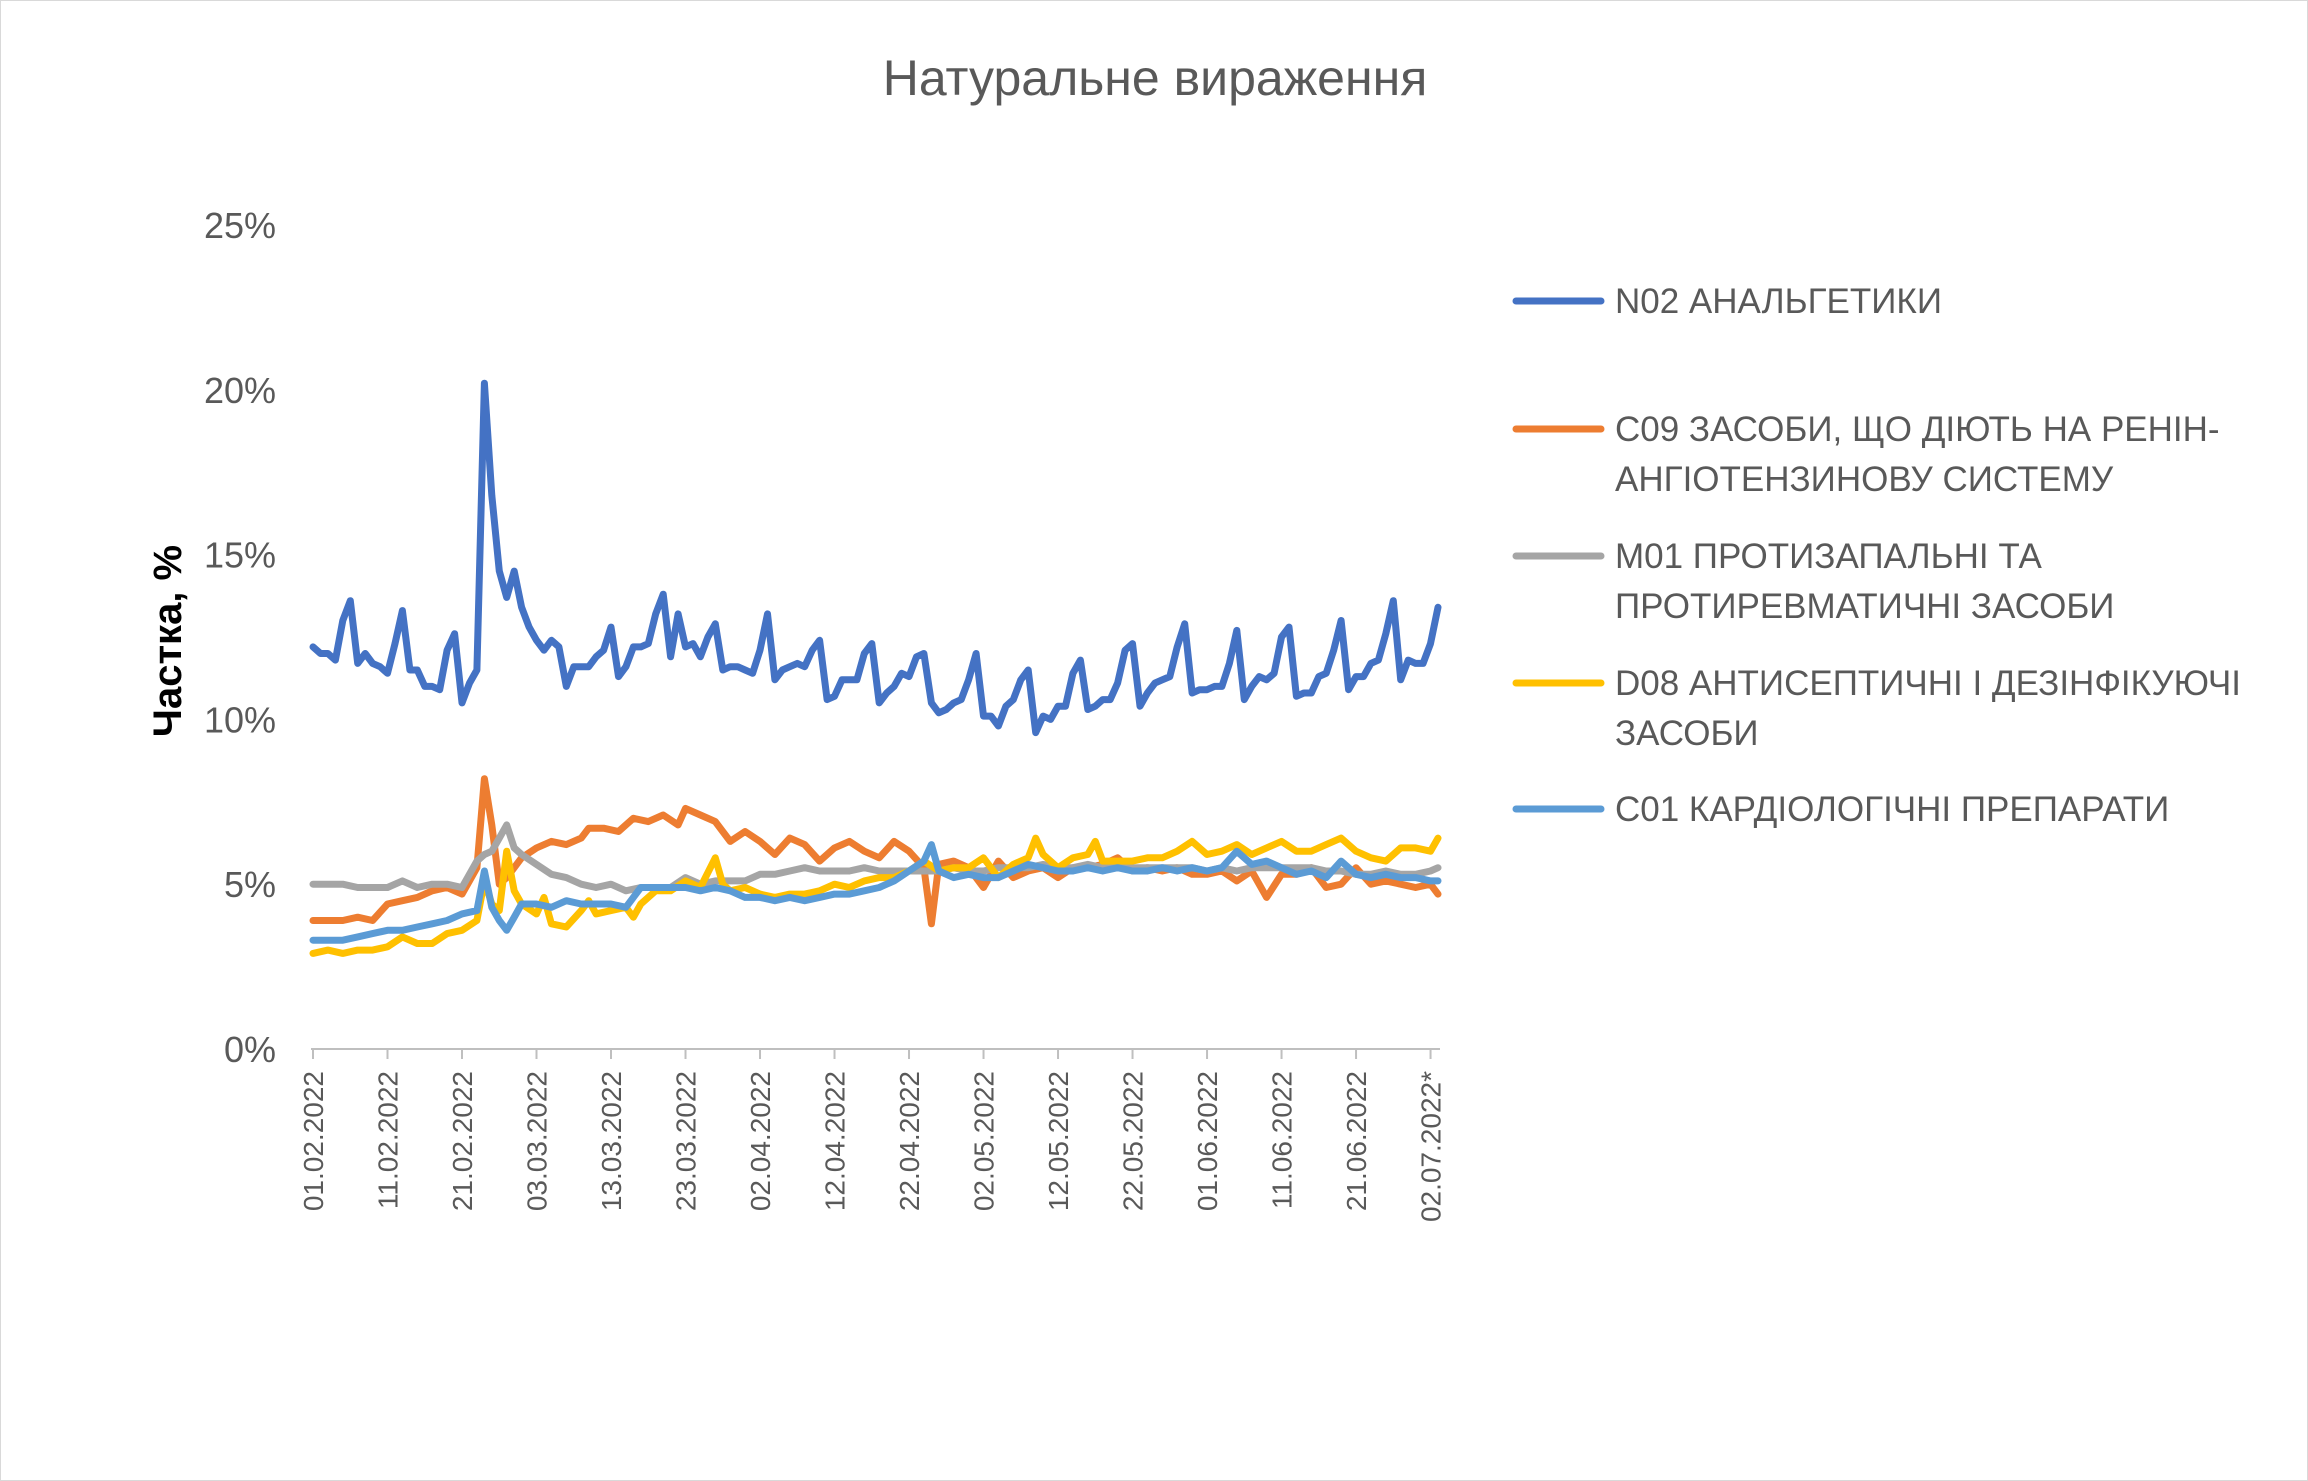 This screenshot has width=2308, height=1481. Describe the element at coordinates (760, 1141) in the screenshot. I see `x-tick-label: 02.04.2022` at that location.